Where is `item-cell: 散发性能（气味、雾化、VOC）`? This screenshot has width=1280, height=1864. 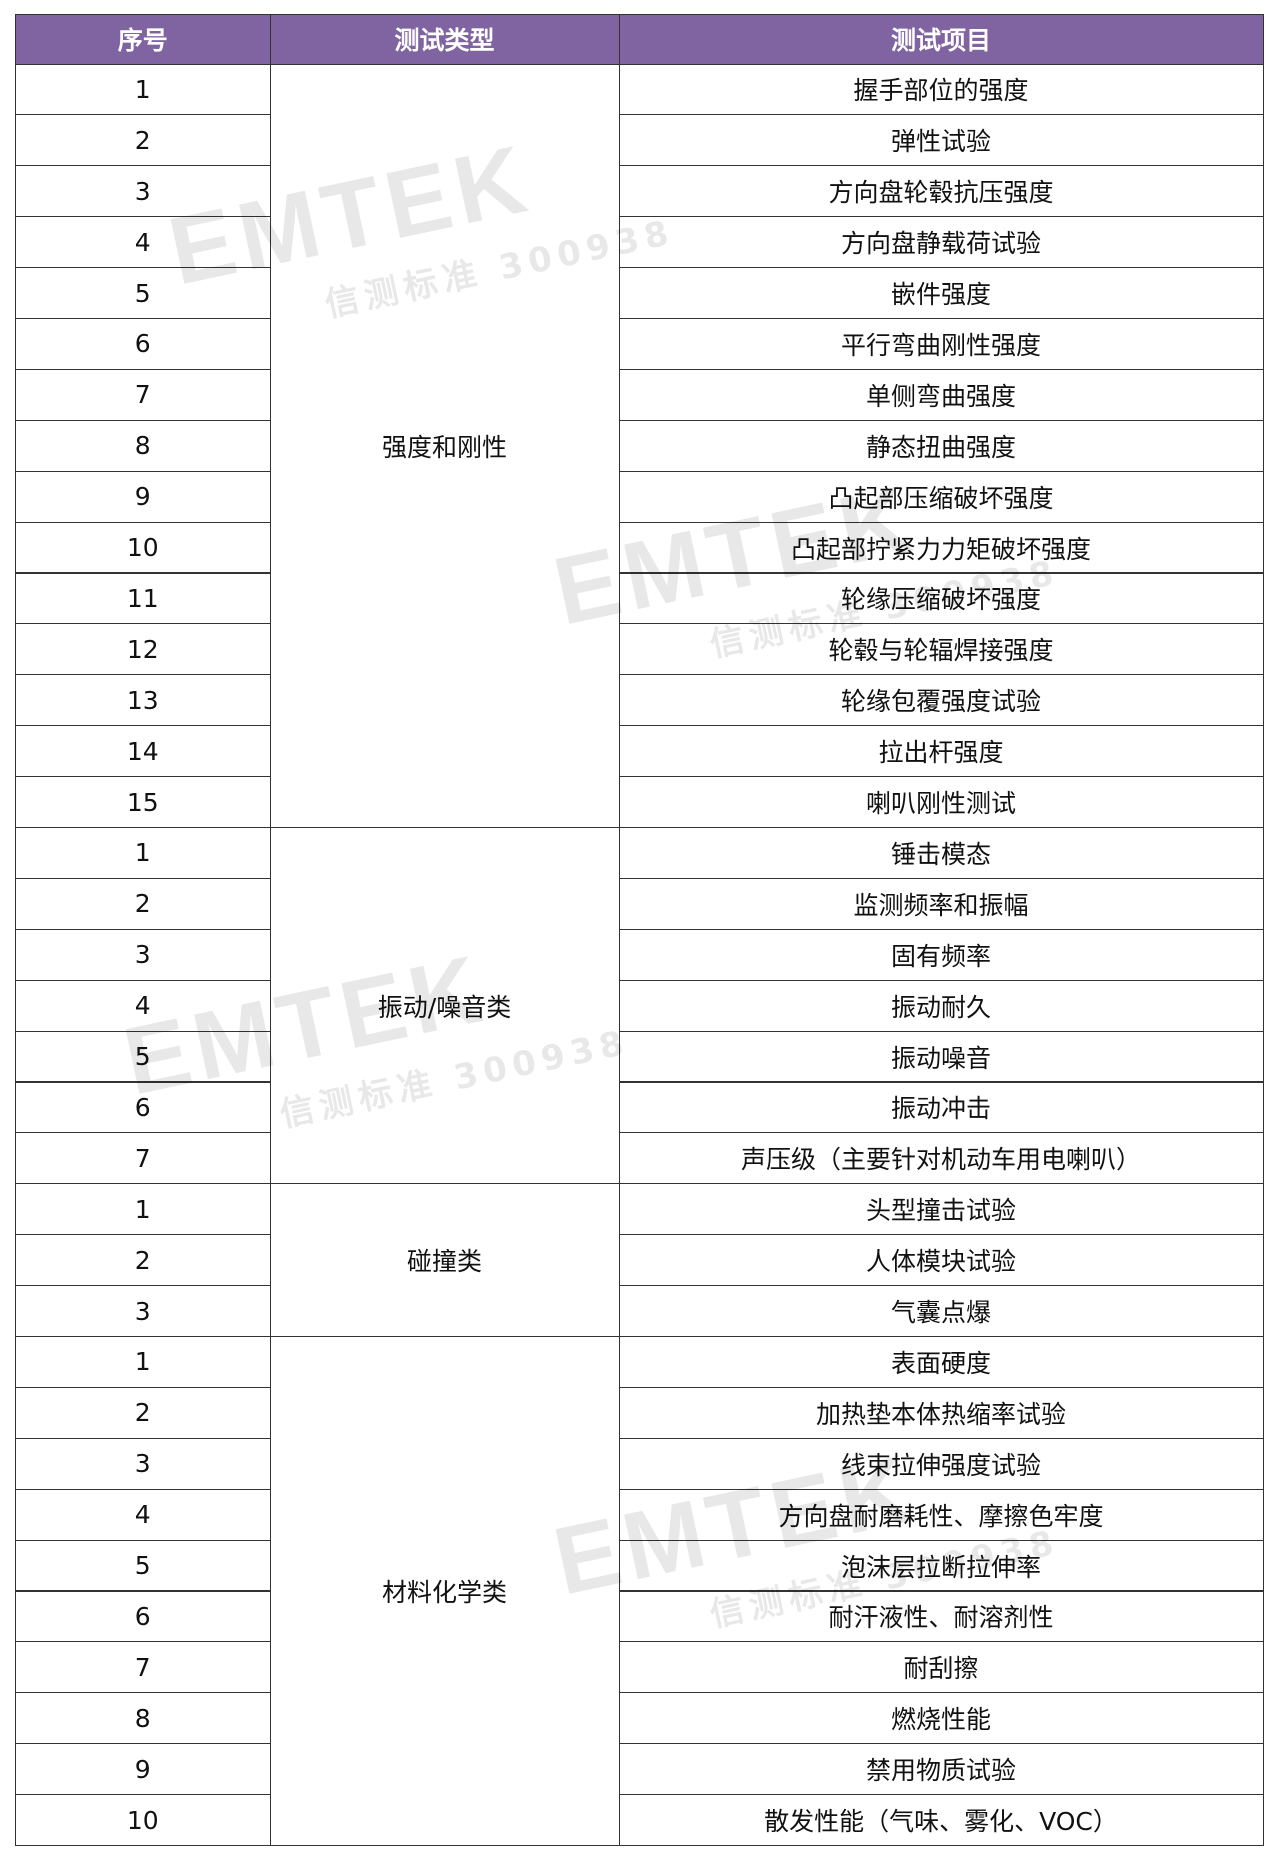 item-cell: 散发性能（气味、雾化、VOC） is located at coordinates (941, 1820).